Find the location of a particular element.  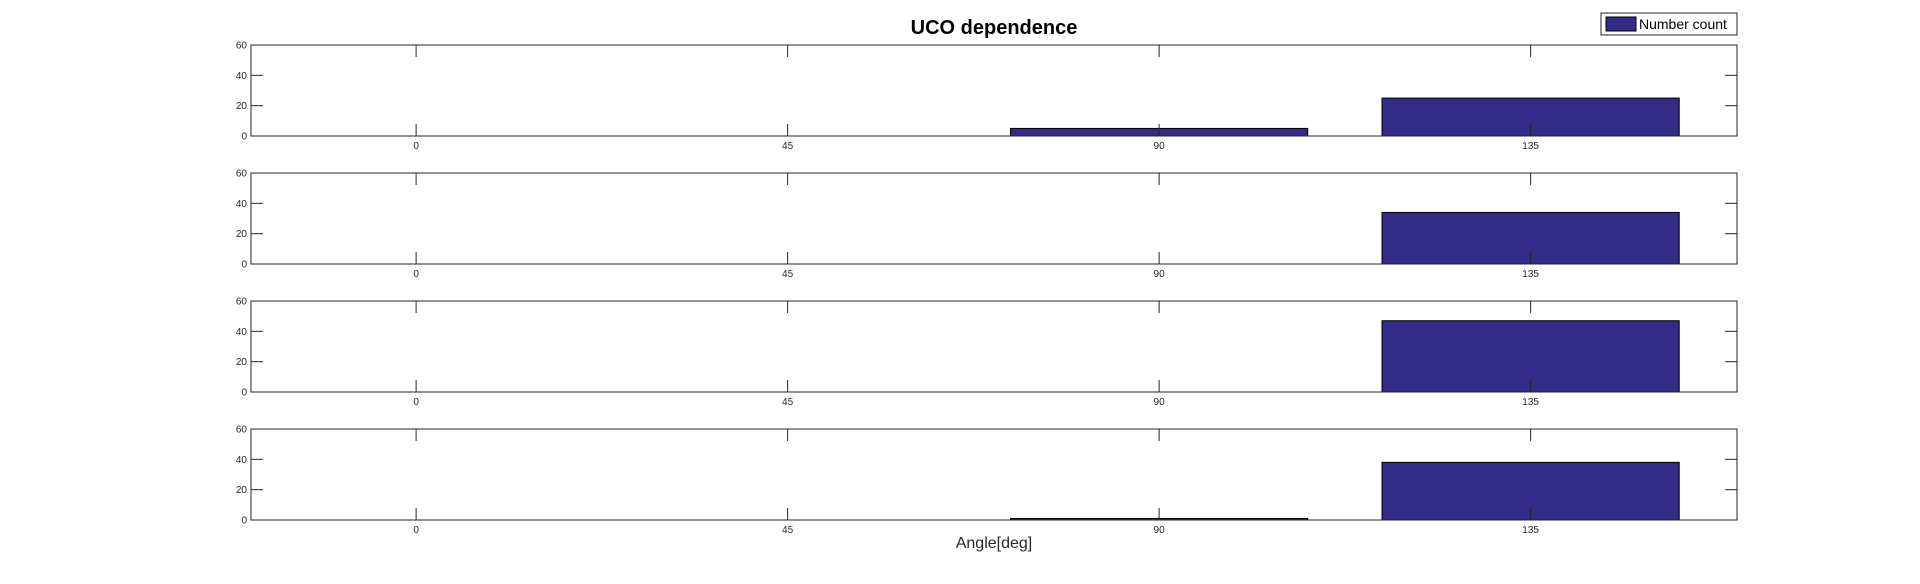

legend-label: Number count is located at coordinates (1683, 24).